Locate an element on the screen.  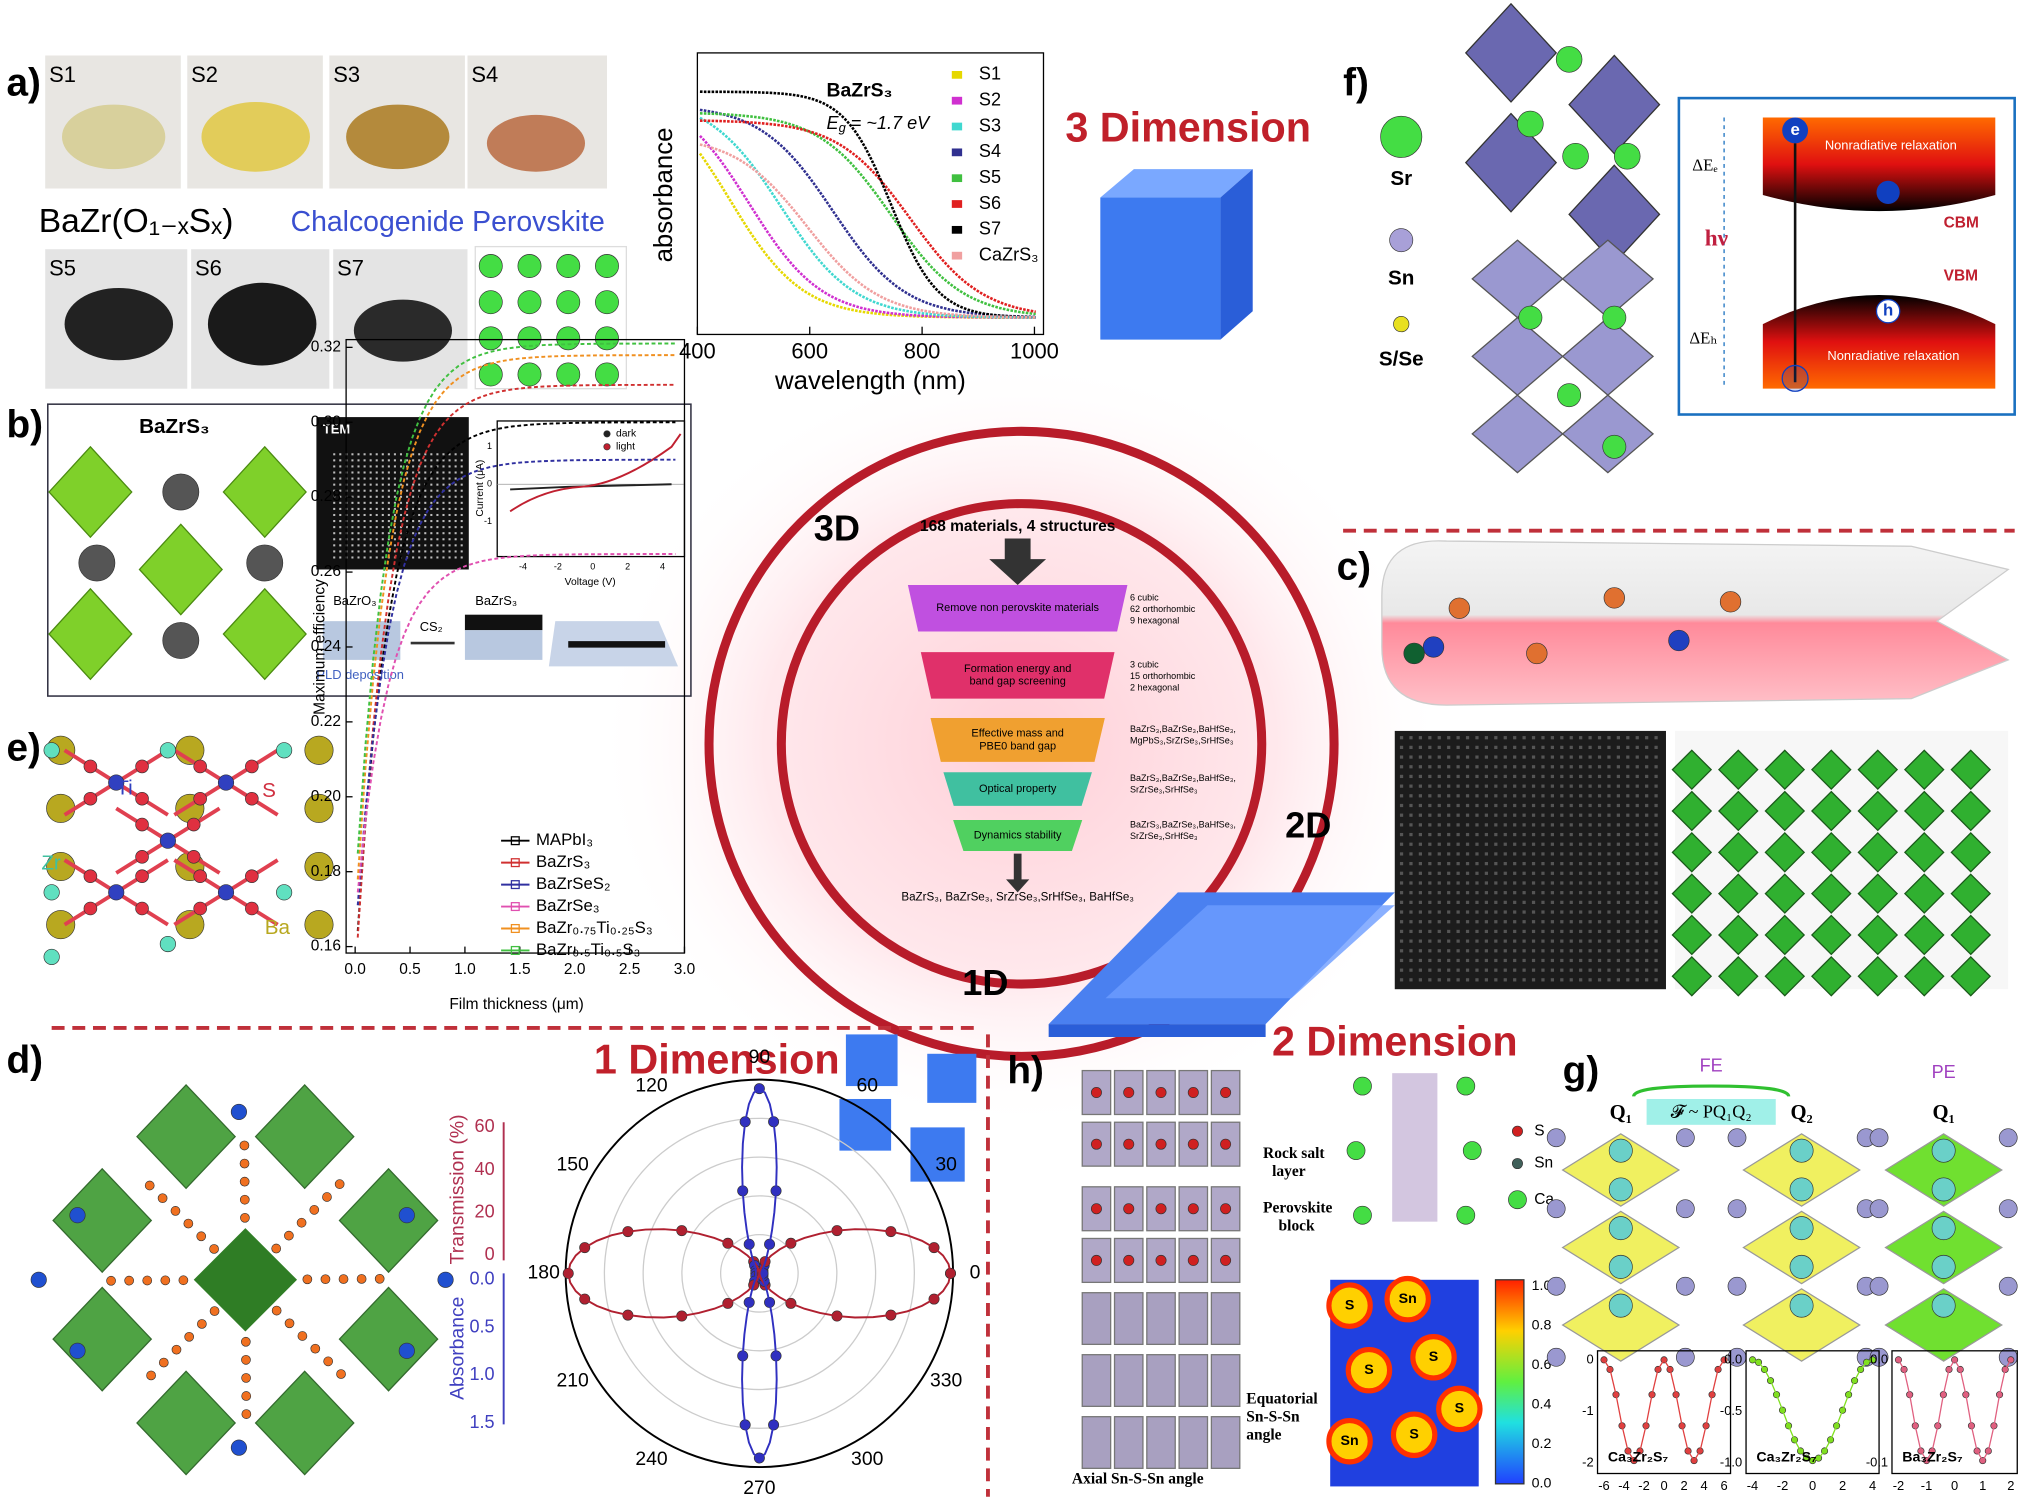
legend-marker is located at coordinates (515, 950).